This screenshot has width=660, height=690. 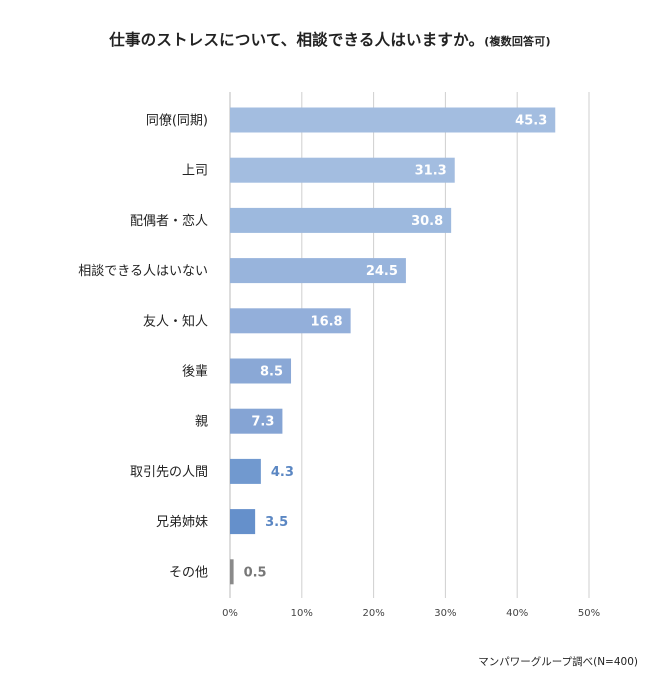 I want to click on data-label: 8.5, so click(x=271, y=372).